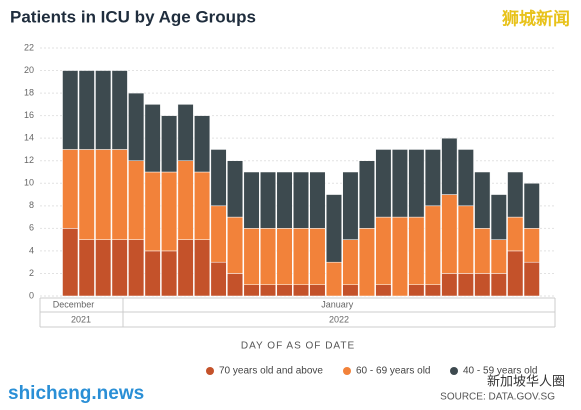 The image size is (581, 410). Describe the element at coordinates (31, 273) in the screenshot. I see `y-tick-label: 2` at that location.